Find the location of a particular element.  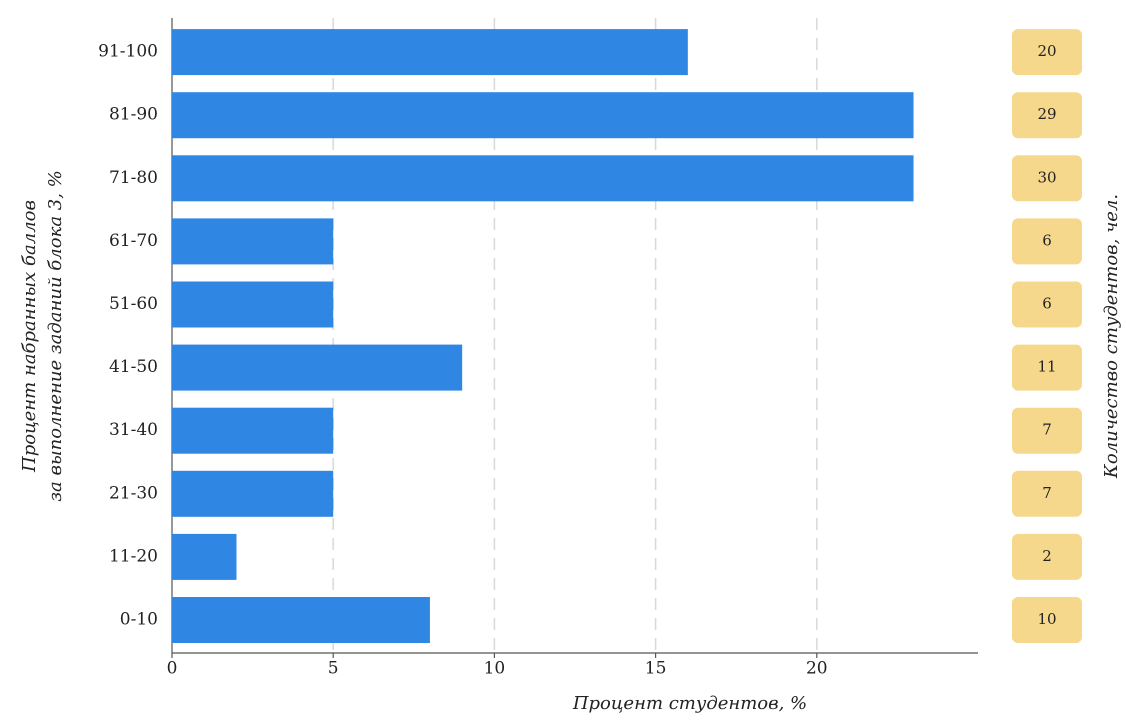

count-label: 2 is located at coordinates (1047, 556).